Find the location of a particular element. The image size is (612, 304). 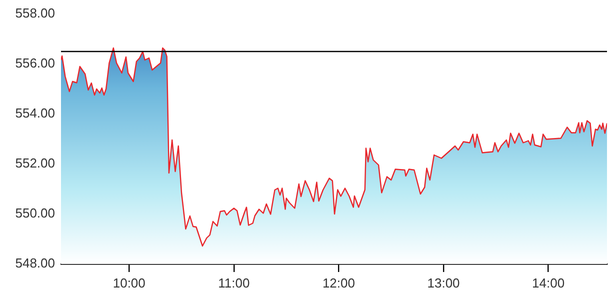

y-tick-label: 548.00 is located at coordinates (35, 263).